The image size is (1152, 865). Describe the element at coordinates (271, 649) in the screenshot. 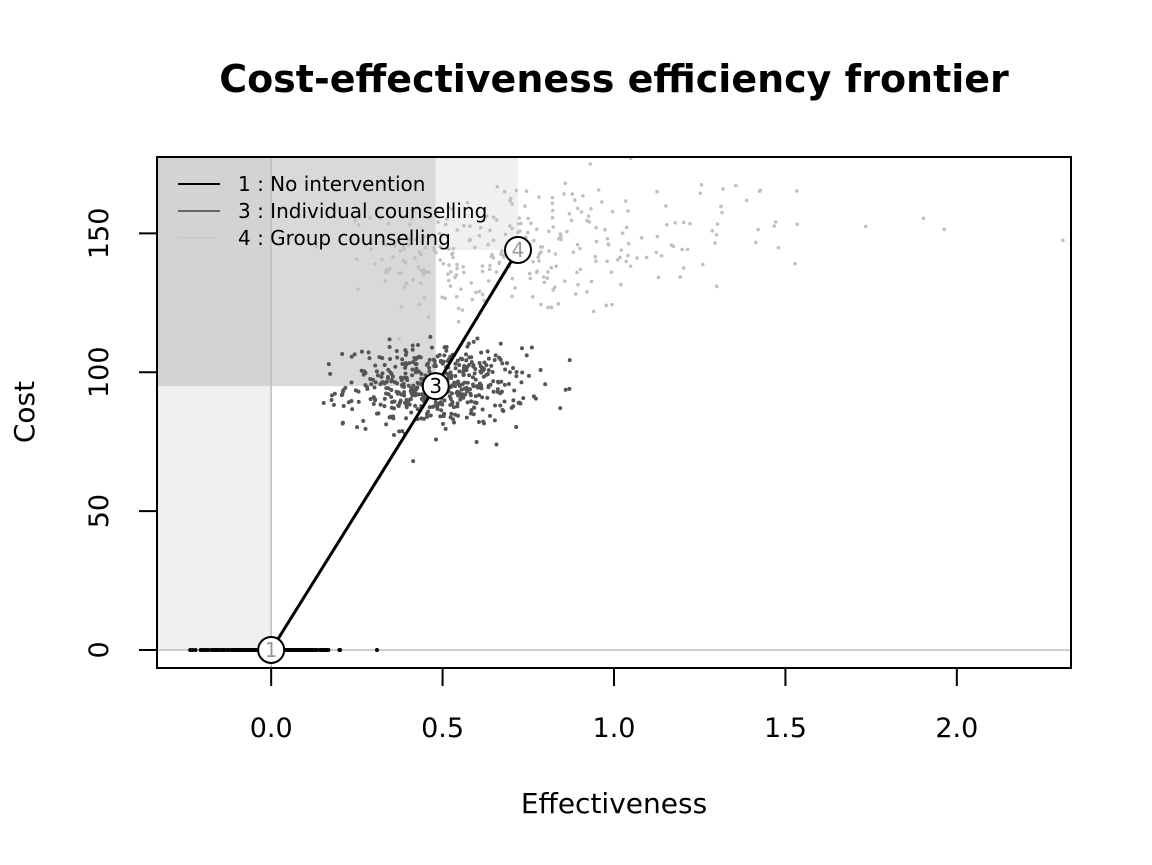

I see `frontier-node-circle` at that location.